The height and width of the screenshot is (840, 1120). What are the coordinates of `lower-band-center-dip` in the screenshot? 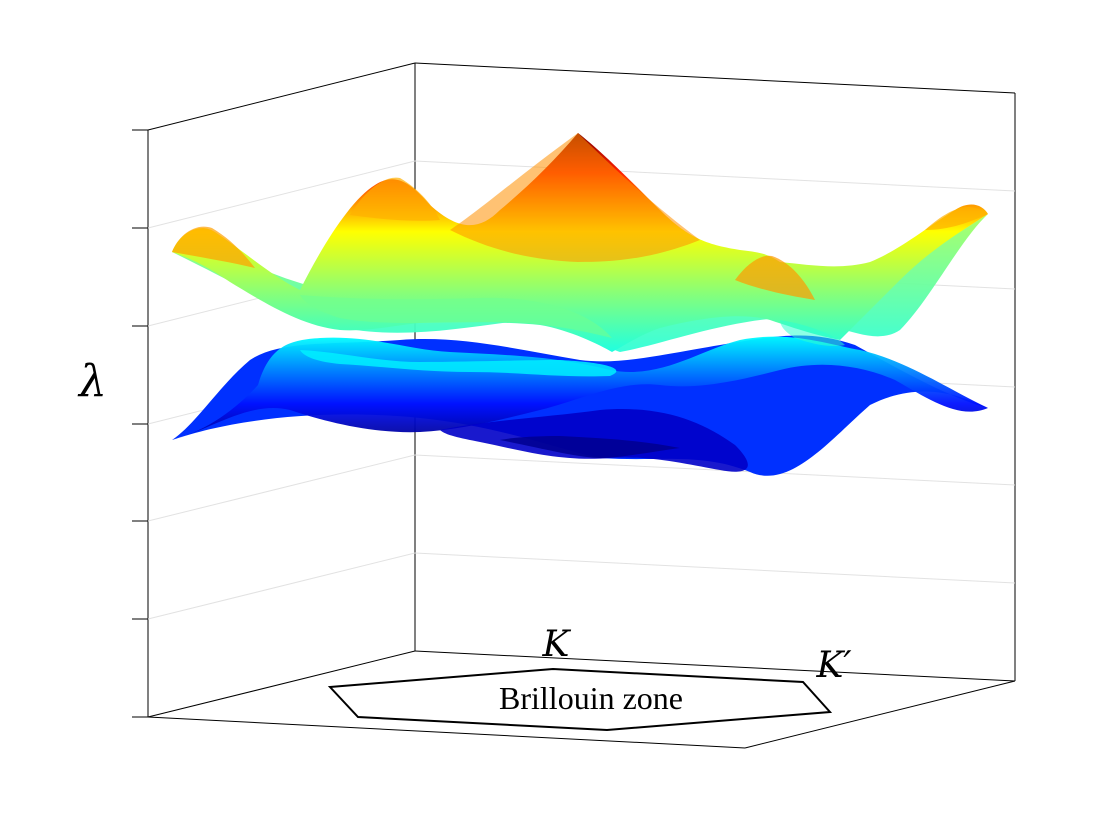 It's located at (590, 447).